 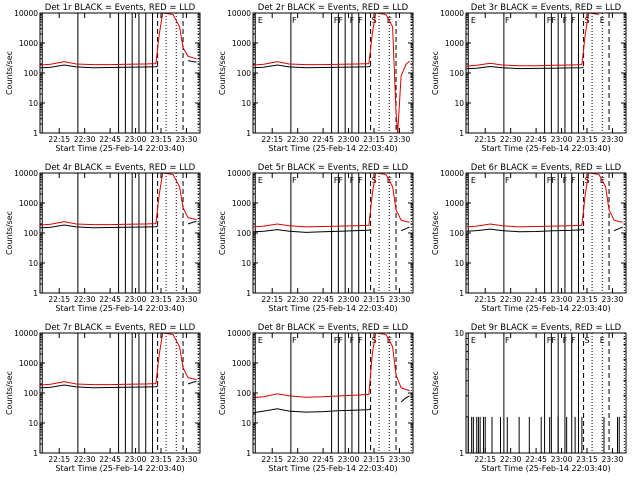 What do you see at coordinates (333, 168) in the screenshot?
I see `chart-title: Det 5r BLACK = Events, RED = LLD` at bounding box center [333, 168].